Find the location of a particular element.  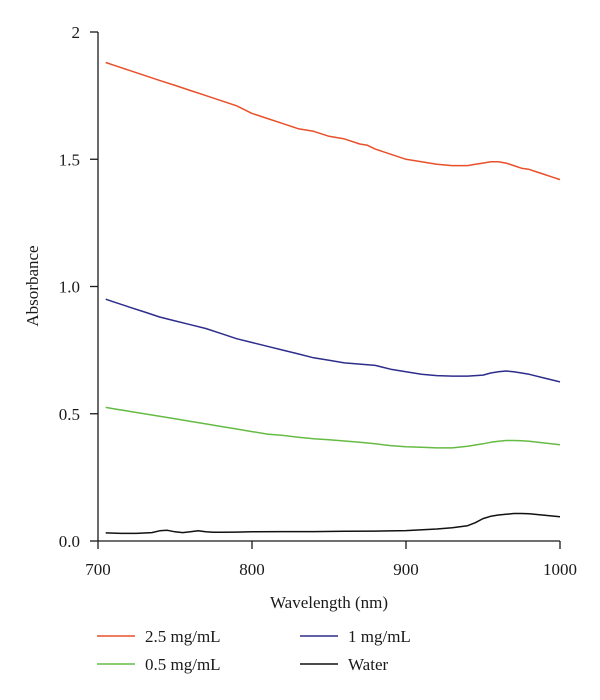

x-tick-label: 800 is located at coordinates (252, 569).